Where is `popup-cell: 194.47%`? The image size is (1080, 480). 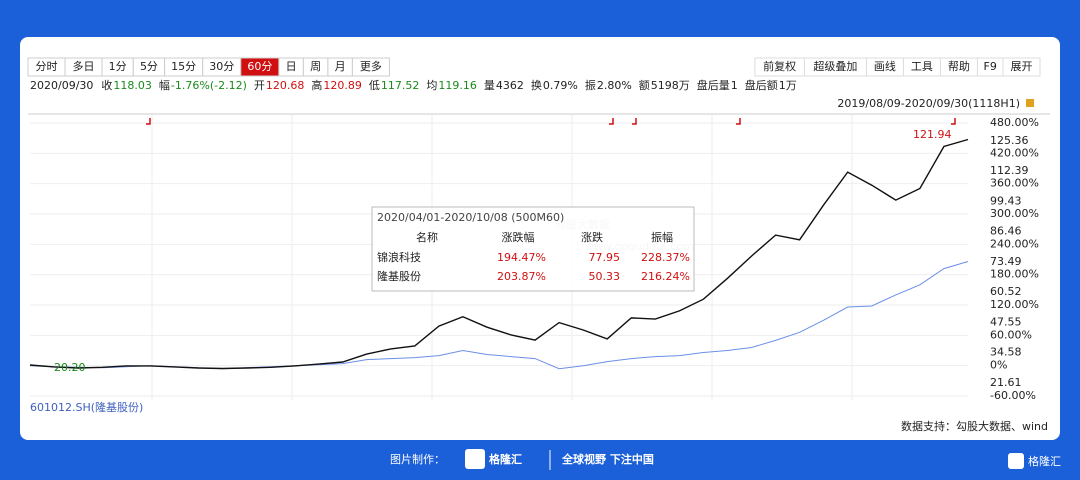
popup-cell: 194.47% is located at coordinates (521, 257).